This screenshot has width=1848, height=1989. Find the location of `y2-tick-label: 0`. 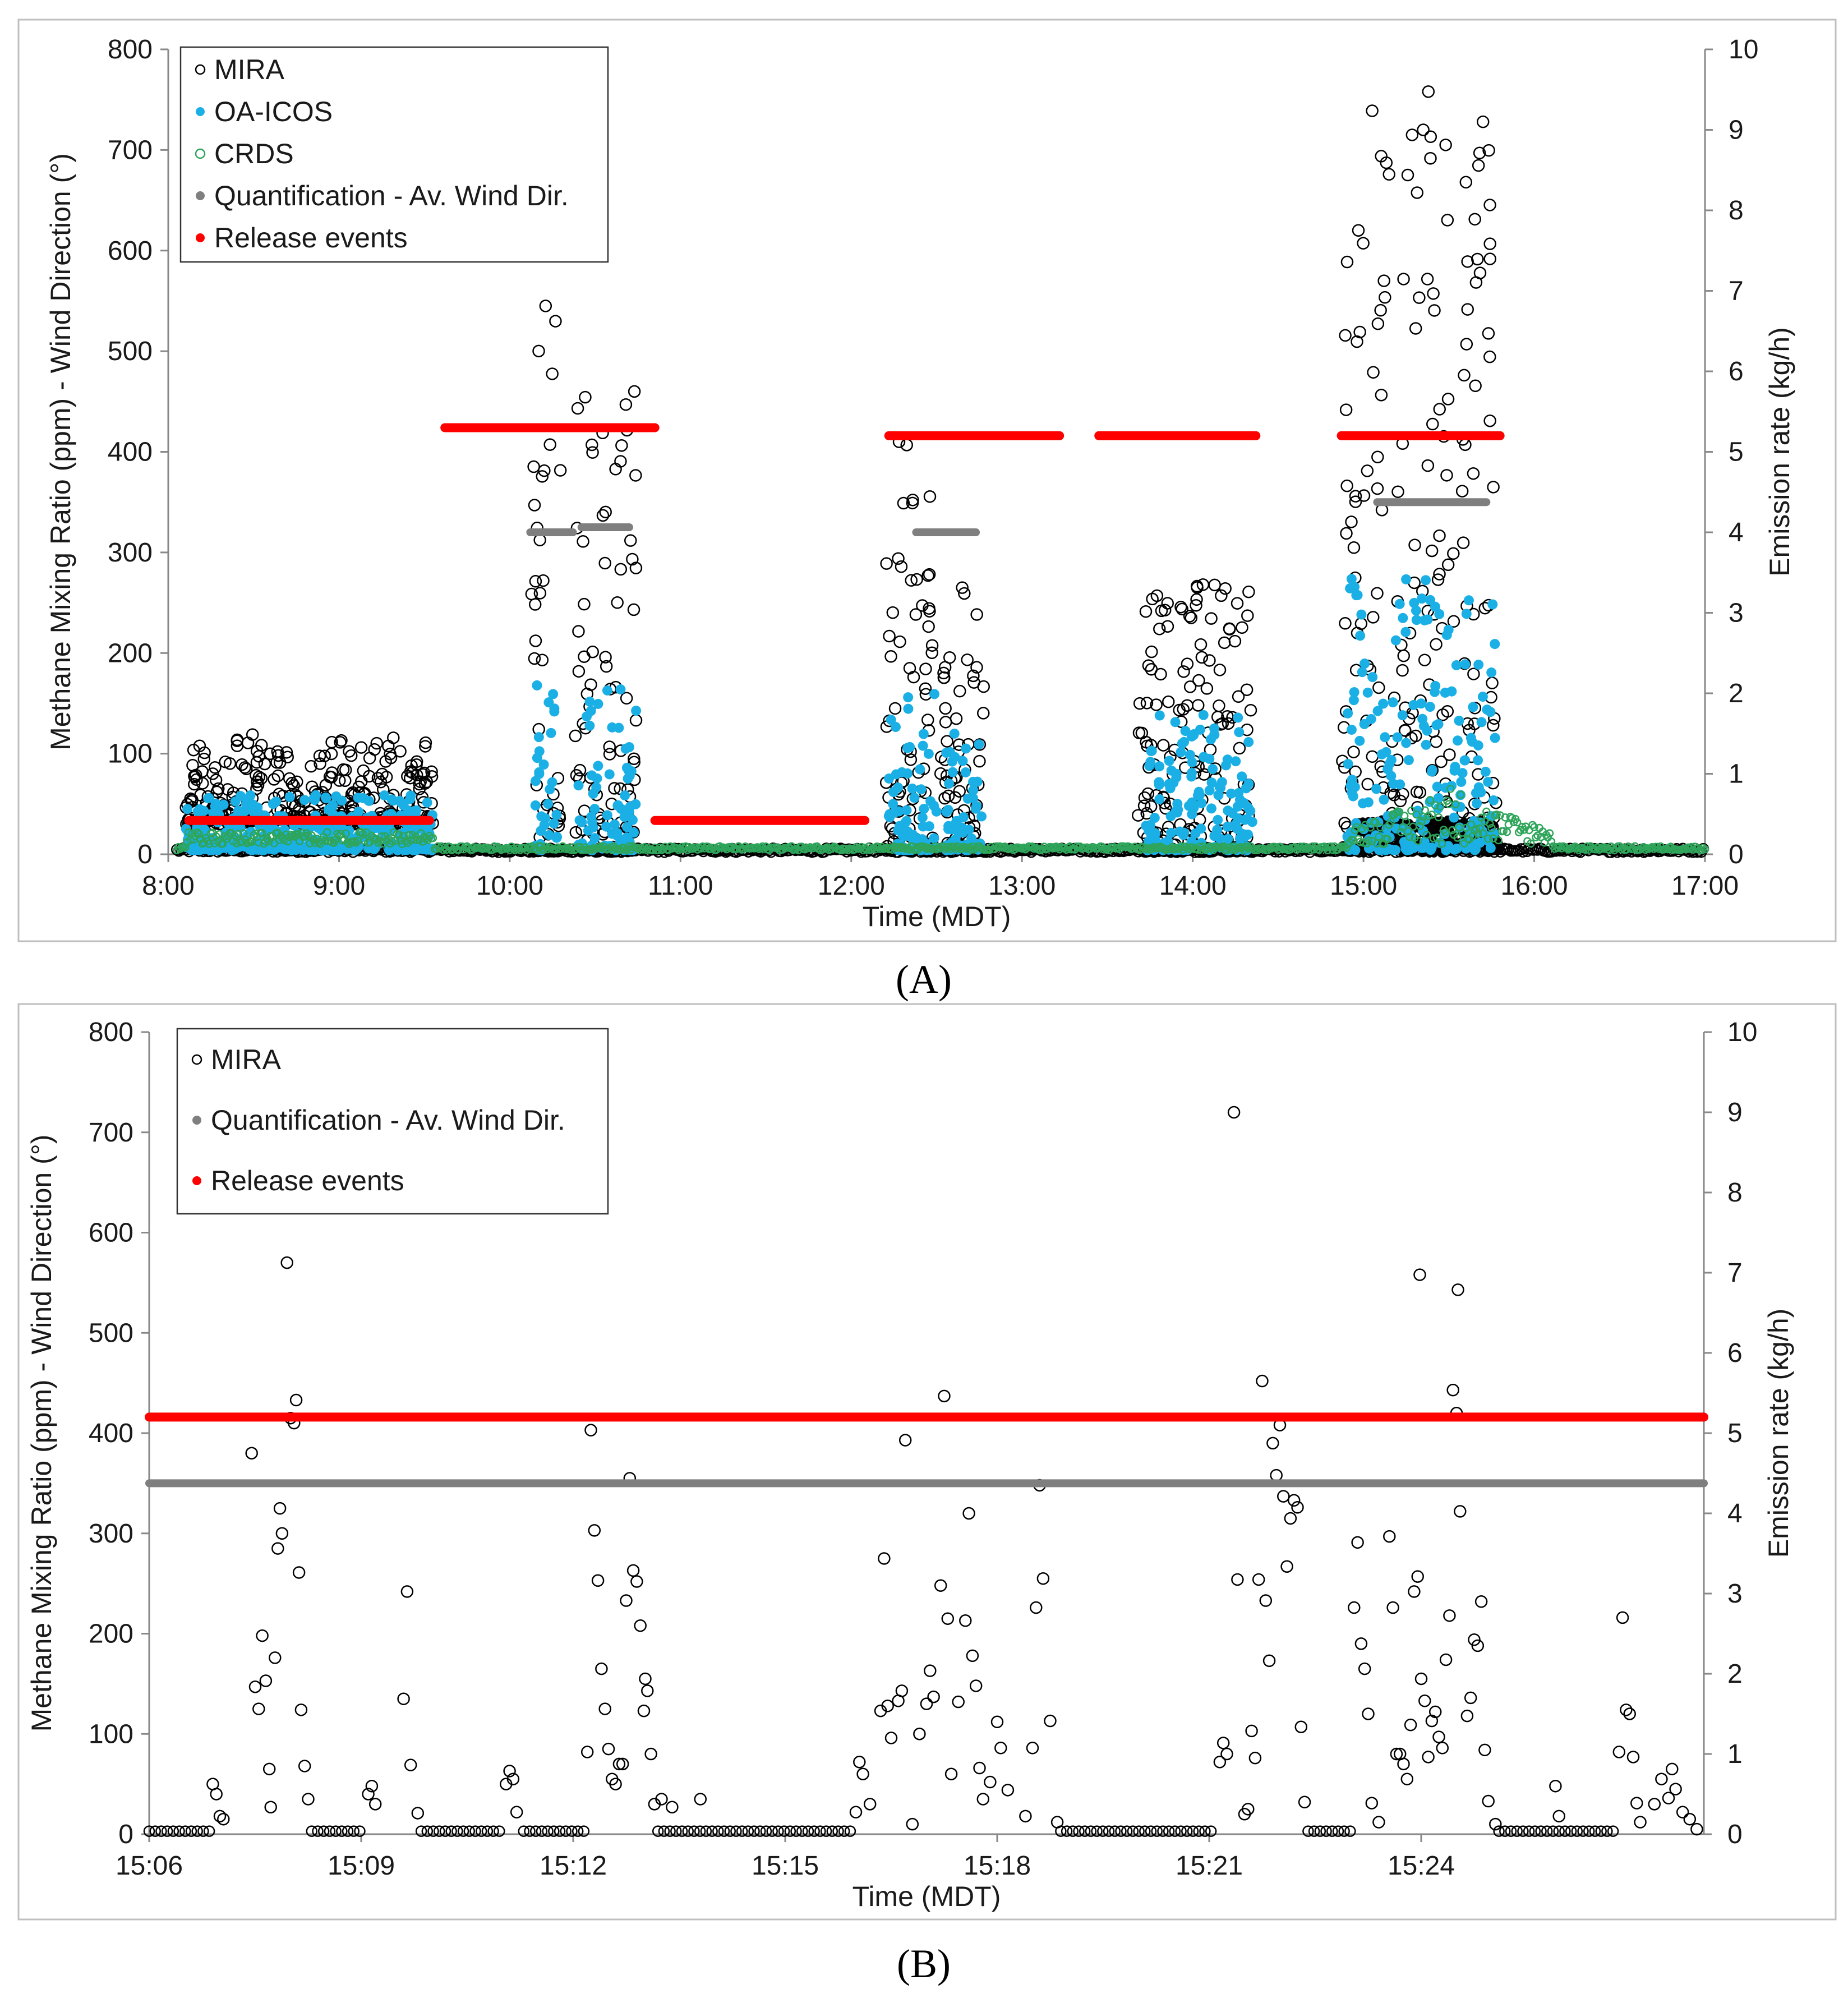

y2-tick-label: 0 is located at coordinates (1736, 854).